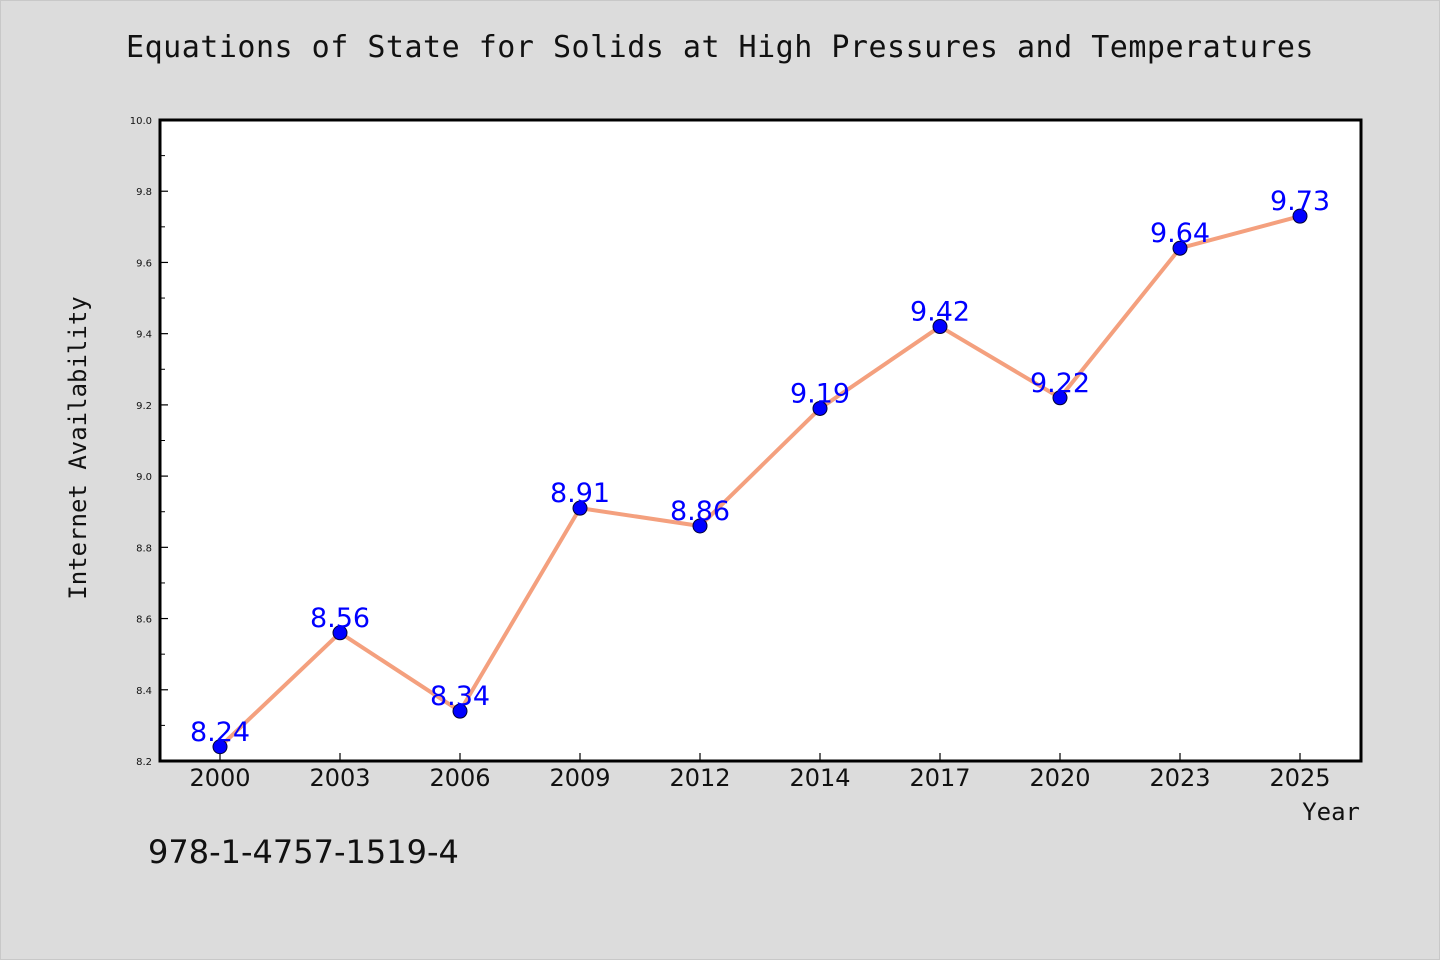 This screenshot has height=960, width=1440. Describe the element at coordinates (940, 312) in the screenshot. I see `data-label: 9.42` at that location.